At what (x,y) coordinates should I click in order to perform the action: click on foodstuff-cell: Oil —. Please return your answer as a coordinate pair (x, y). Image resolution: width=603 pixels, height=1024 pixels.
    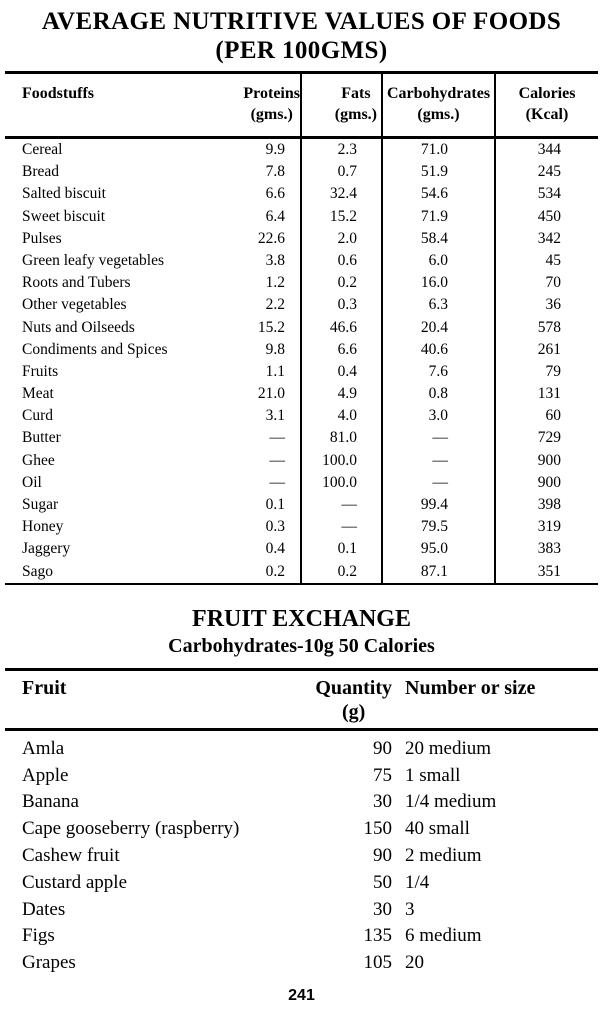
    Looking at the image, I should click on (152, 483).